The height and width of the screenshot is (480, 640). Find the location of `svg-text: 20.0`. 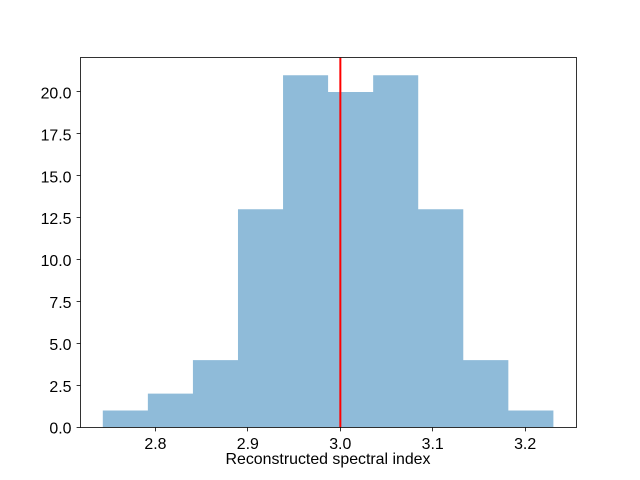

svg-text: 20.0 is located at coordinates (56, 94).